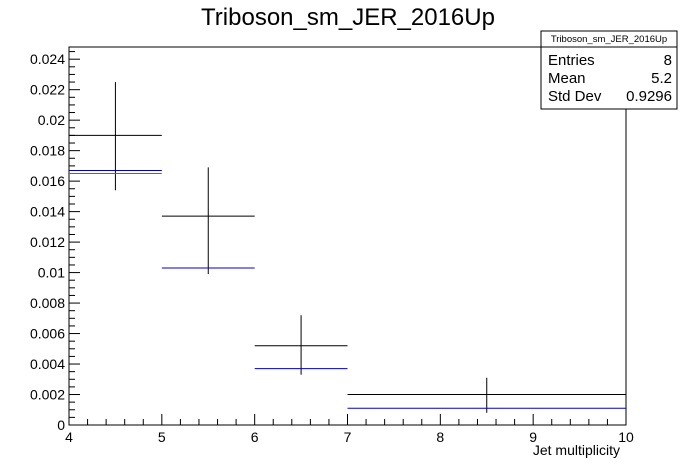 Image resolution: width=696 pixels, height=472 pixels. I want to click on stats-box-title: Triboson_sm_JER_2016Up, so click(609, 39).